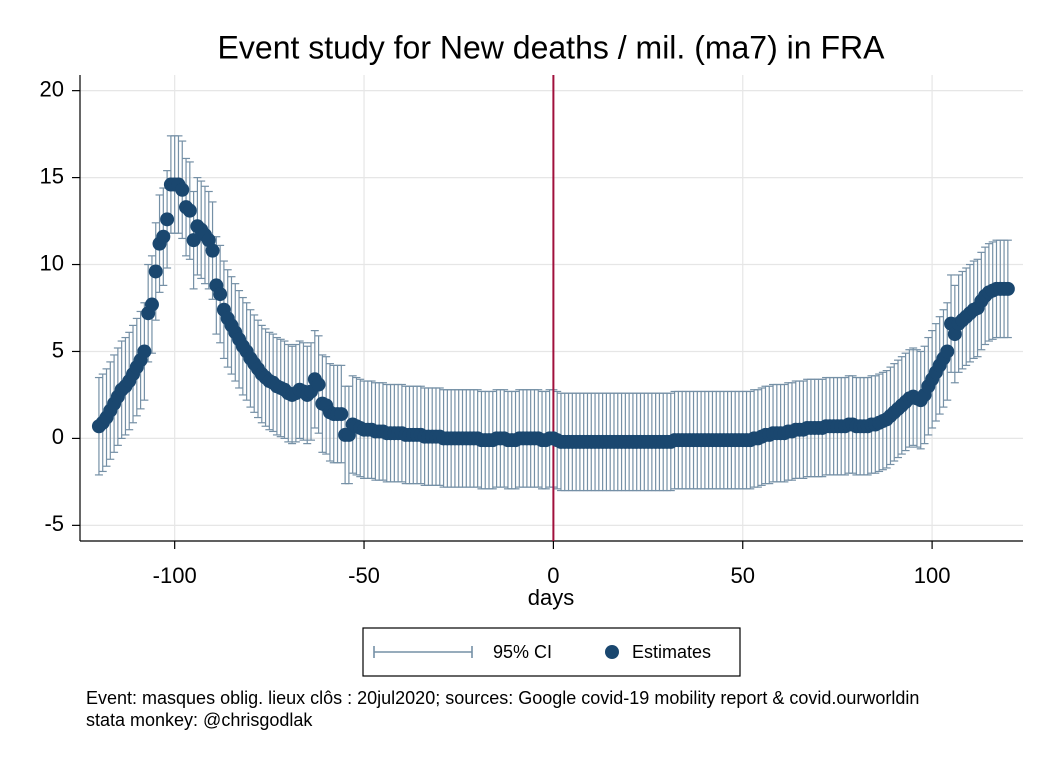 The height and width of the screenshot is (765, 1051). What do you see at coordinates (522, 652) in the screenshot?
I see `legend-label: 95% CI` at bounding box center [522, 652].